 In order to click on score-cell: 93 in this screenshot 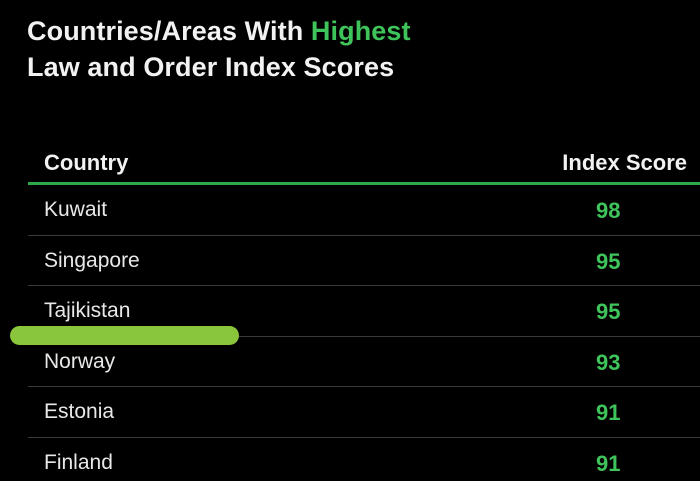, I will do `click(608, 362)`.